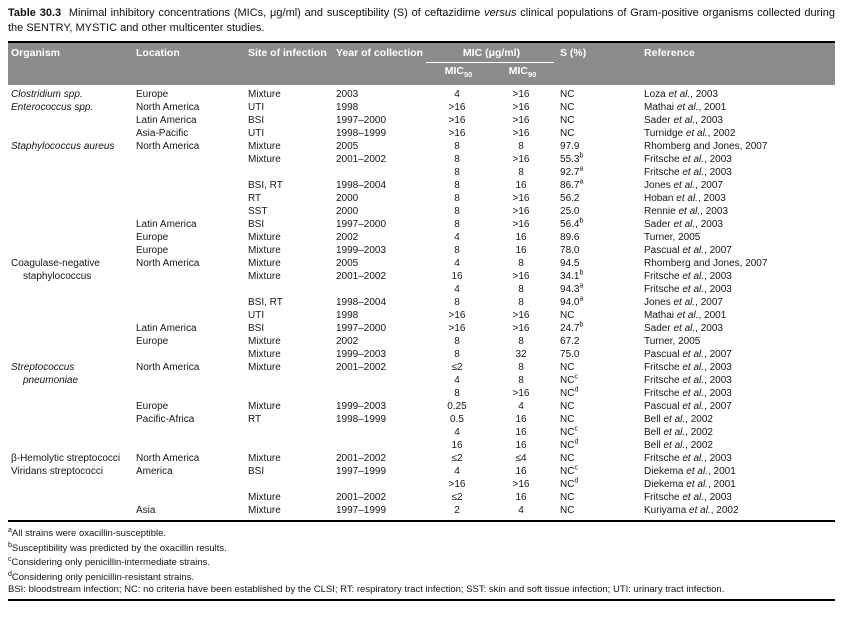  Describe the element at coordinates (570, 355) in the screenshot. I see `cell-susceptibility: 75.0` at that location.